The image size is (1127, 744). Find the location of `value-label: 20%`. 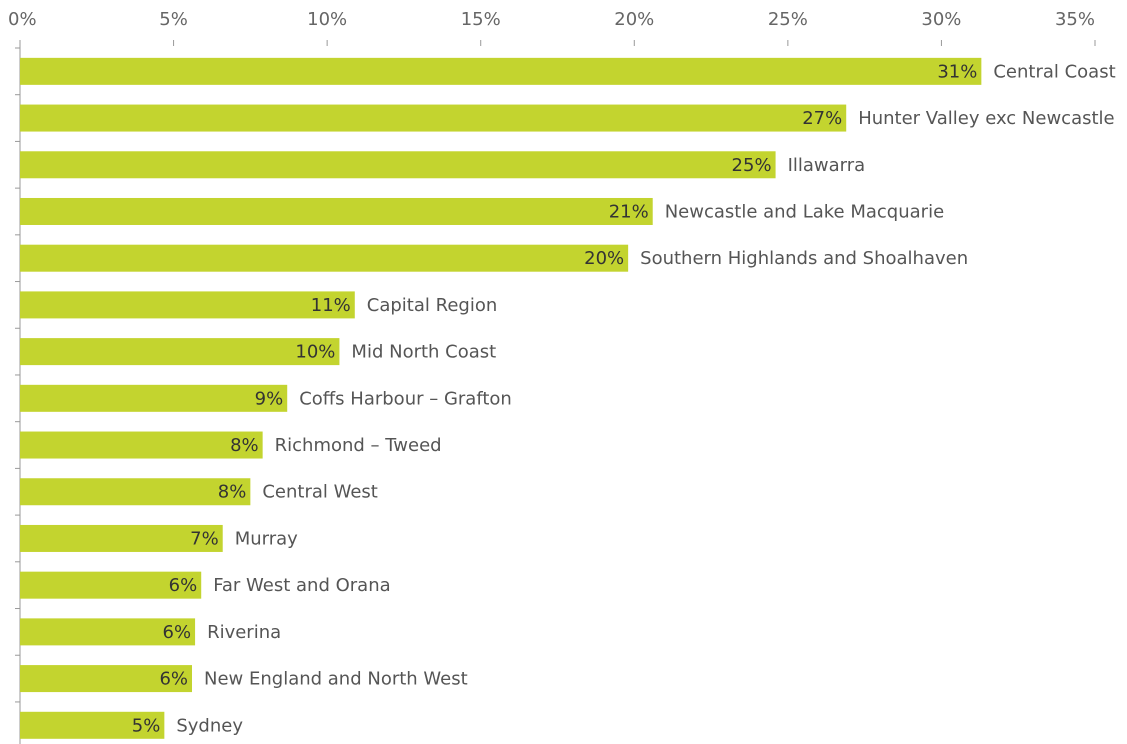

value-label: 20% is located at coordinates (604, 258).